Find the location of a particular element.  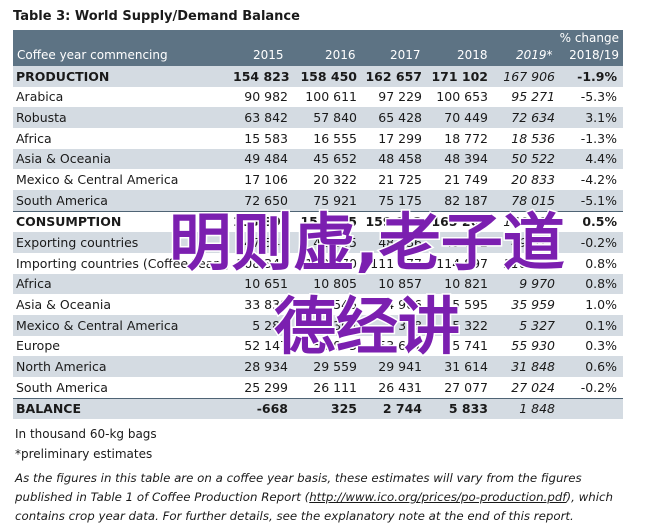

row-change: 1.0% is located at coordinates (601, 305).